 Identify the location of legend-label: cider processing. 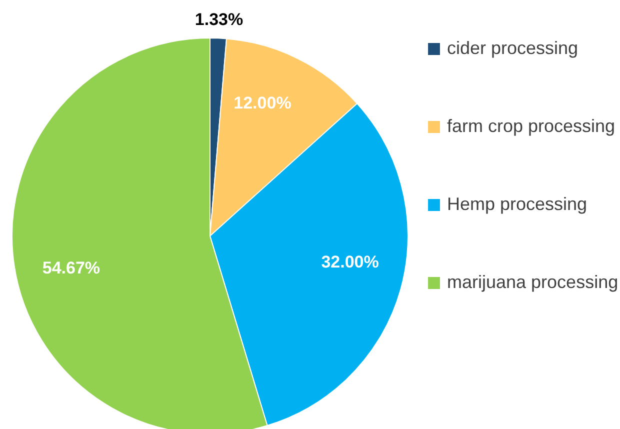
(512, 48).